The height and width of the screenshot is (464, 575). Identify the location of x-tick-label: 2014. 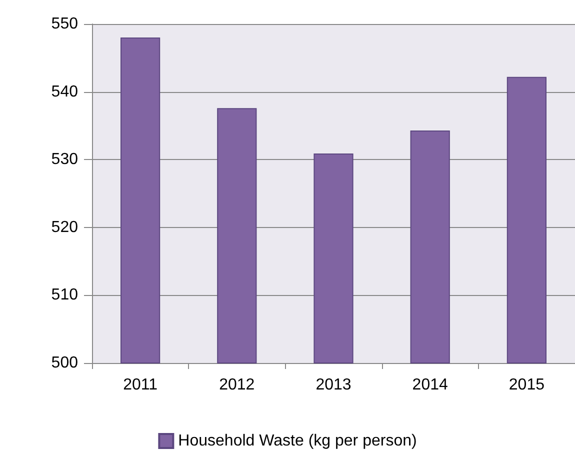
(430, 385).